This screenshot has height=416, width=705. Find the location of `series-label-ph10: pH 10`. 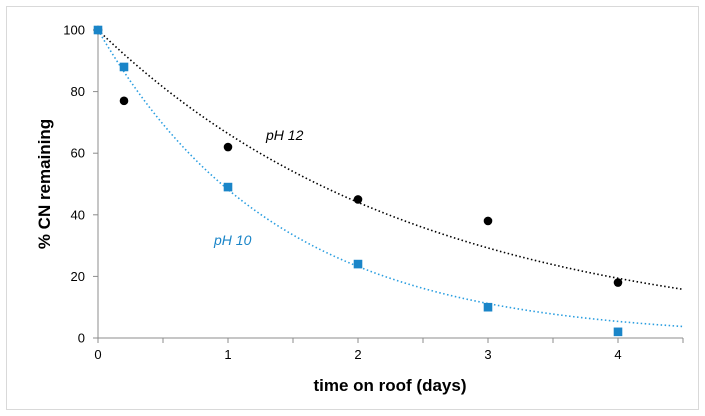

series-label-ph10: pH 10 is located at coordinates (232, 240).